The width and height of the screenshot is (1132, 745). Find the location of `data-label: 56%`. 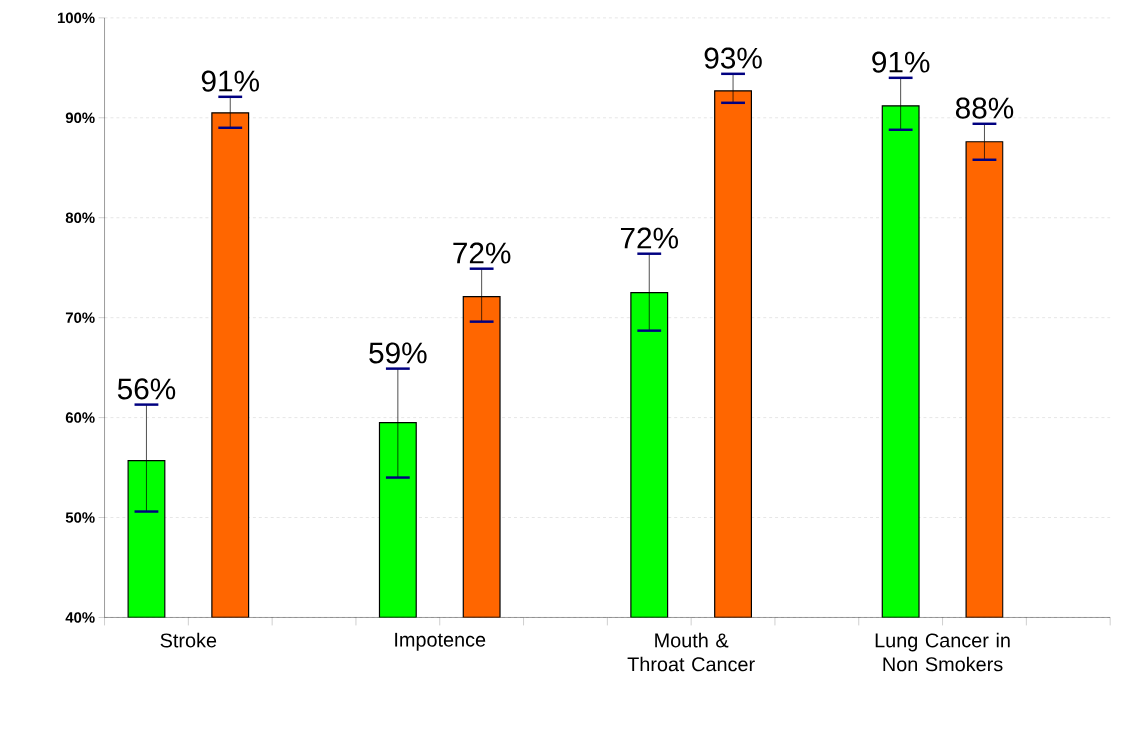

data-label: 56% is located at coordinates (146, 389).